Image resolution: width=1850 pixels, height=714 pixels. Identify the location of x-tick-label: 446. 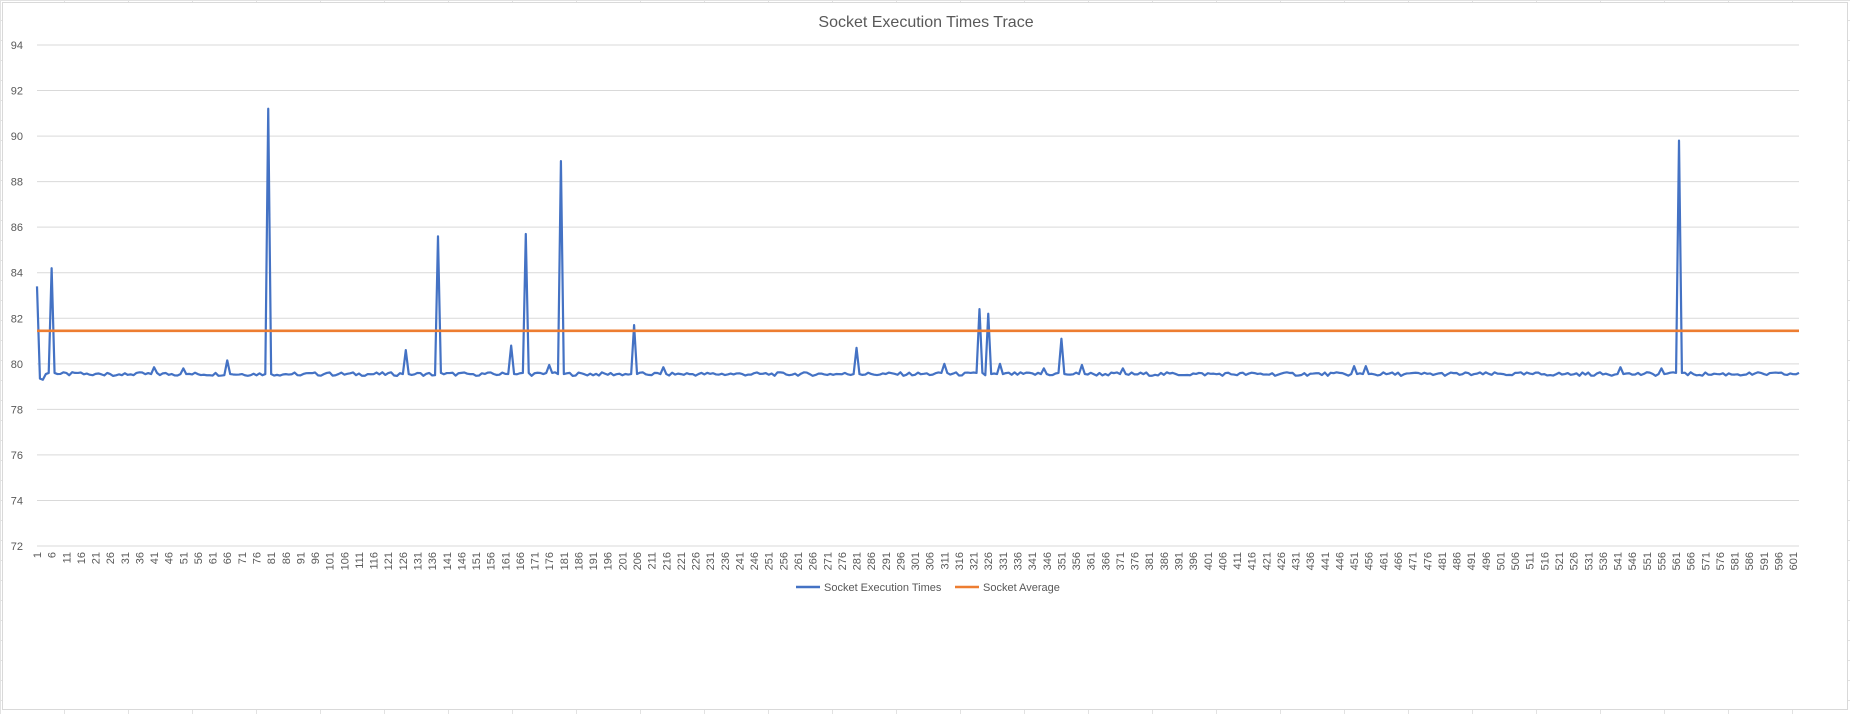
(1340, 561).